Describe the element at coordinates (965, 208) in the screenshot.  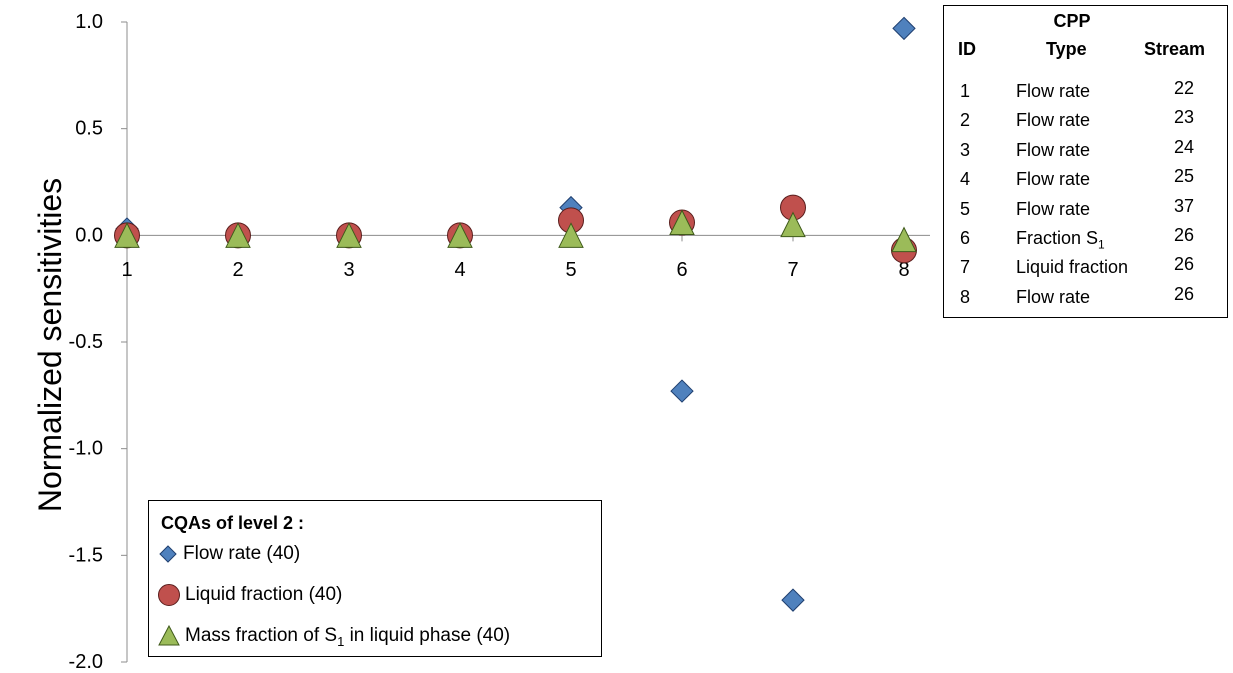
I see `cpp-row-id: 5` at that location.